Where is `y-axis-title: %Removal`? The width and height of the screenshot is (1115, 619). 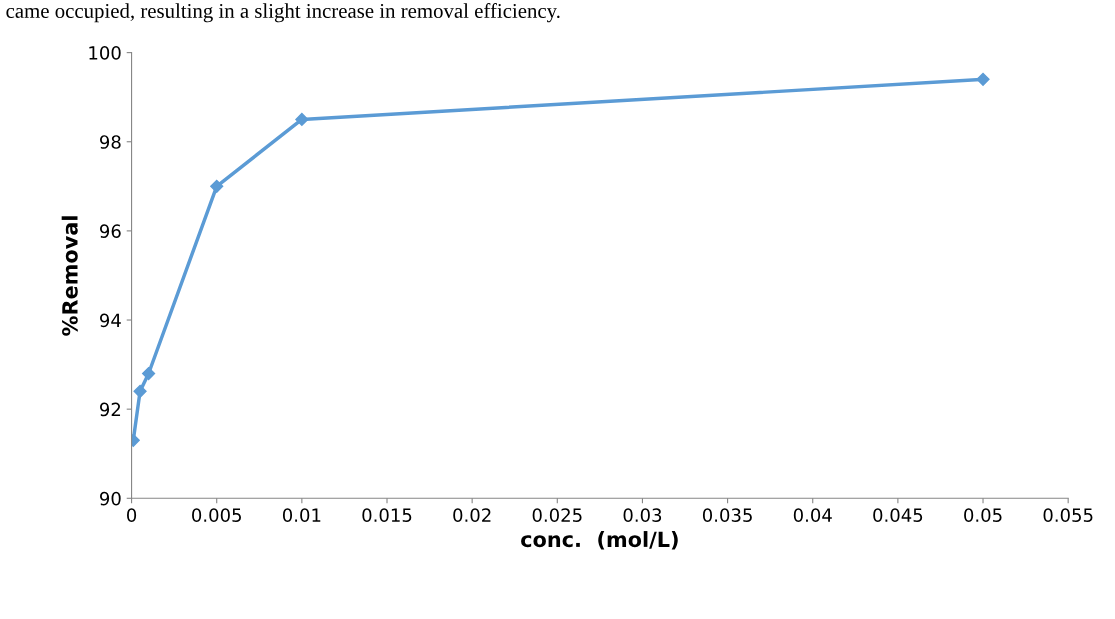 y-axis-title: %Removal is located at coordinates (69, 276).